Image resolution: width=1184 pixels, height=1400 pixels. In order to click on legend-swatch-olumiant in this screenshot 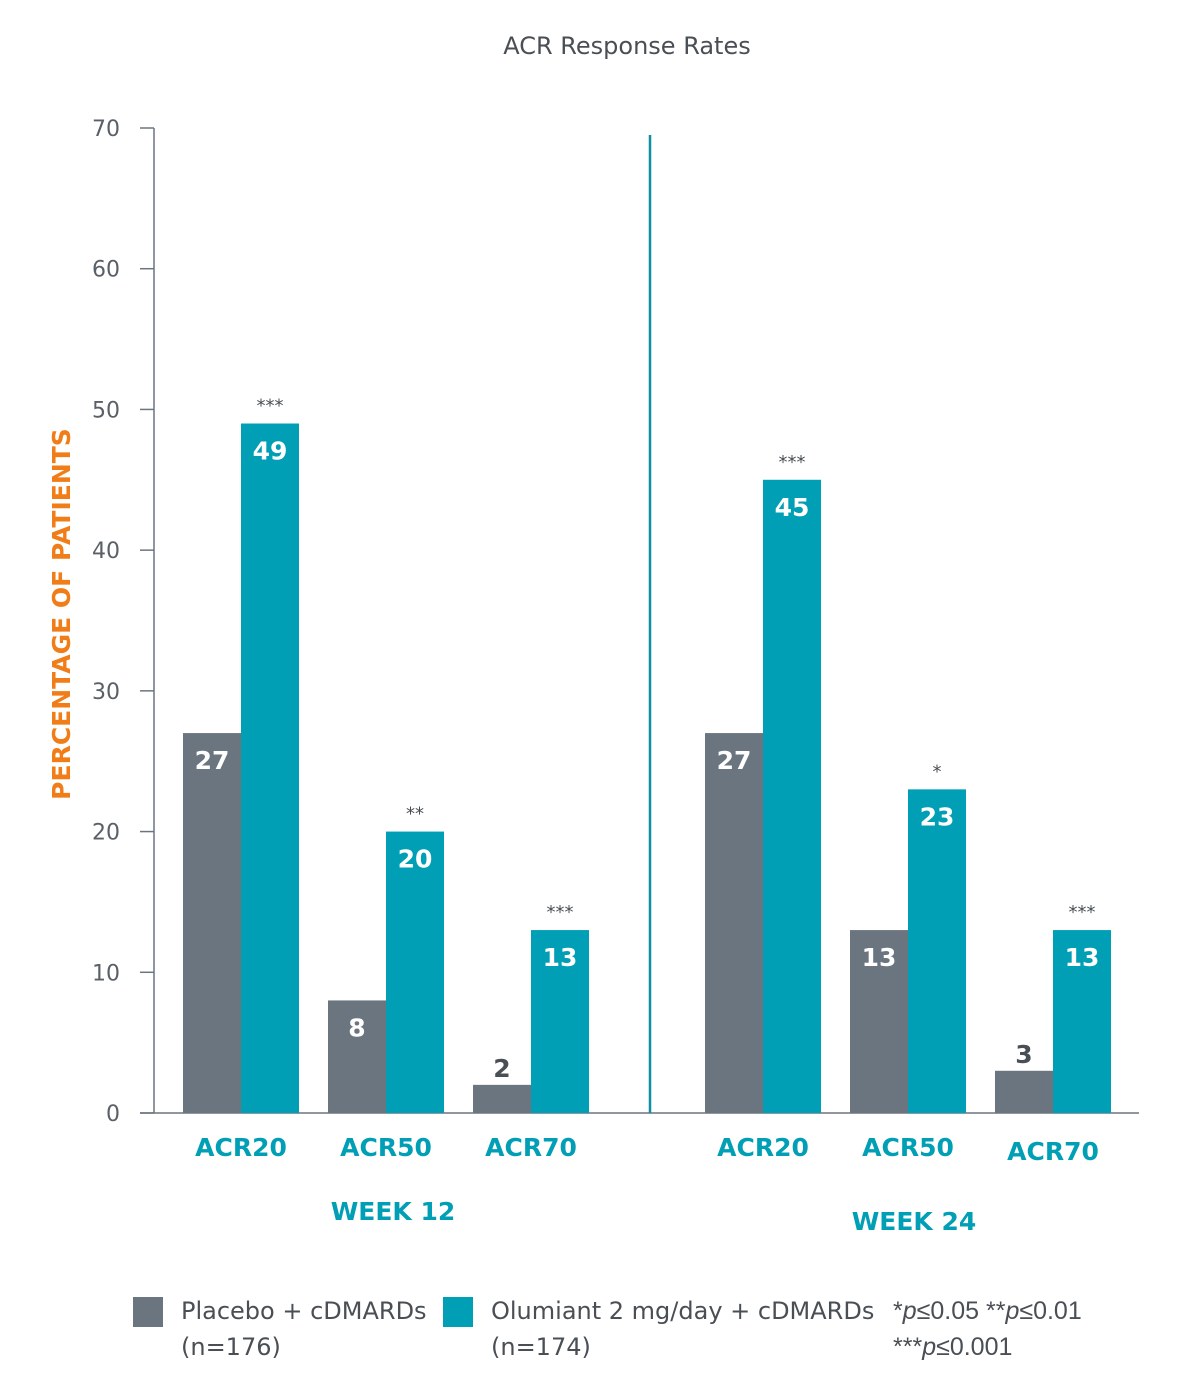, I will do `click(458, 1312)`.